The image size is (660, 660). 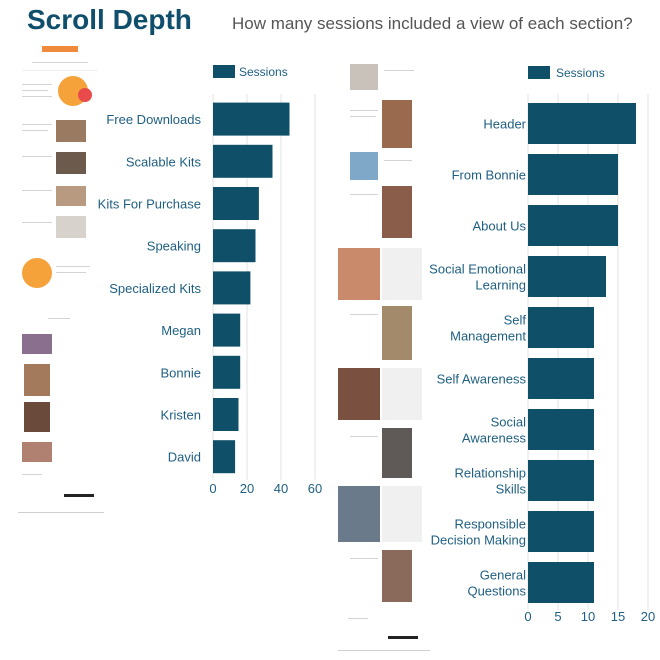 I want to click on x-tick-label: 5, so click(x=557, y=616).